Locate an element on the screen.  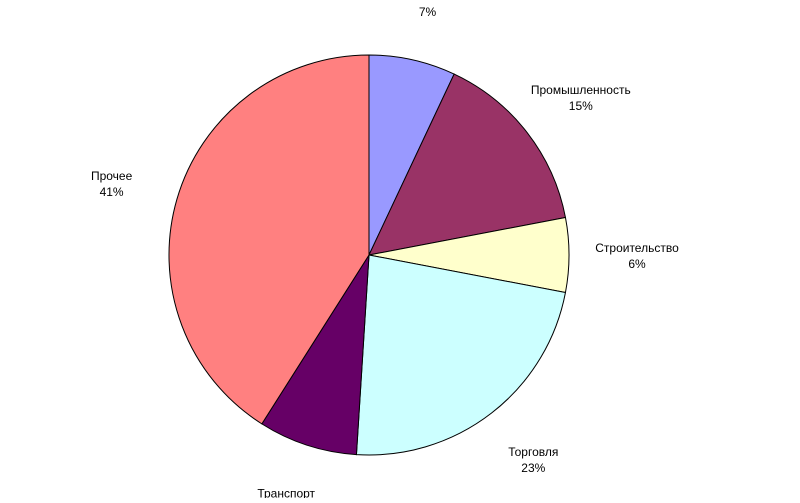
pie-slice-transport is located at coordinates (315, 355).